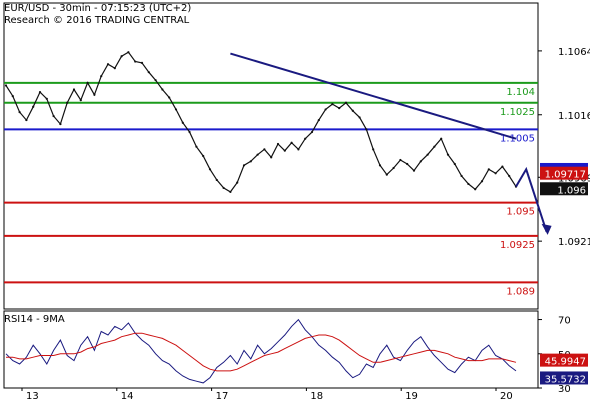 The width and height of the screenshot is (590, 404). What do you see at coordinates (97, 20) in the screenshot?
I see `chart-copyright: Research © 2016 TRADING CENTRAL` at bounding box center [97, 20].